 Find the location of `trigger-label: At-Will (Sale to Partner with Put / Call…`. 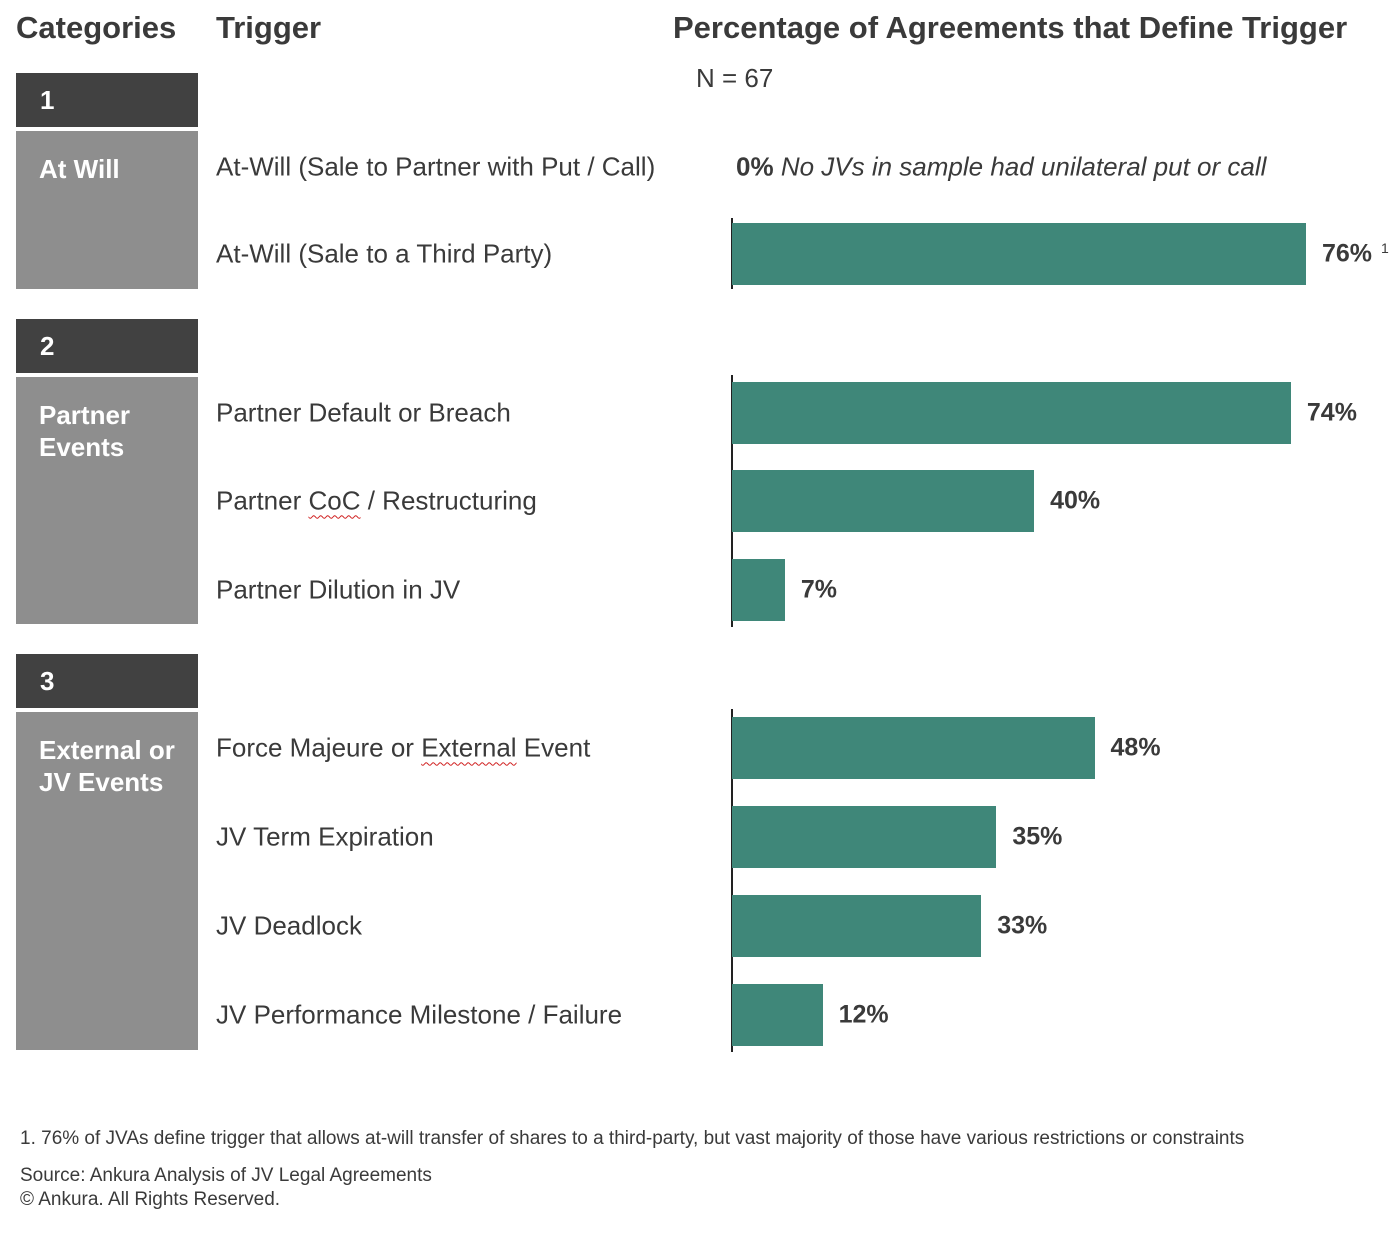

trigger-label: At-Will (Sale to Partner with Put / Call… is located at coordinates (436, 166).